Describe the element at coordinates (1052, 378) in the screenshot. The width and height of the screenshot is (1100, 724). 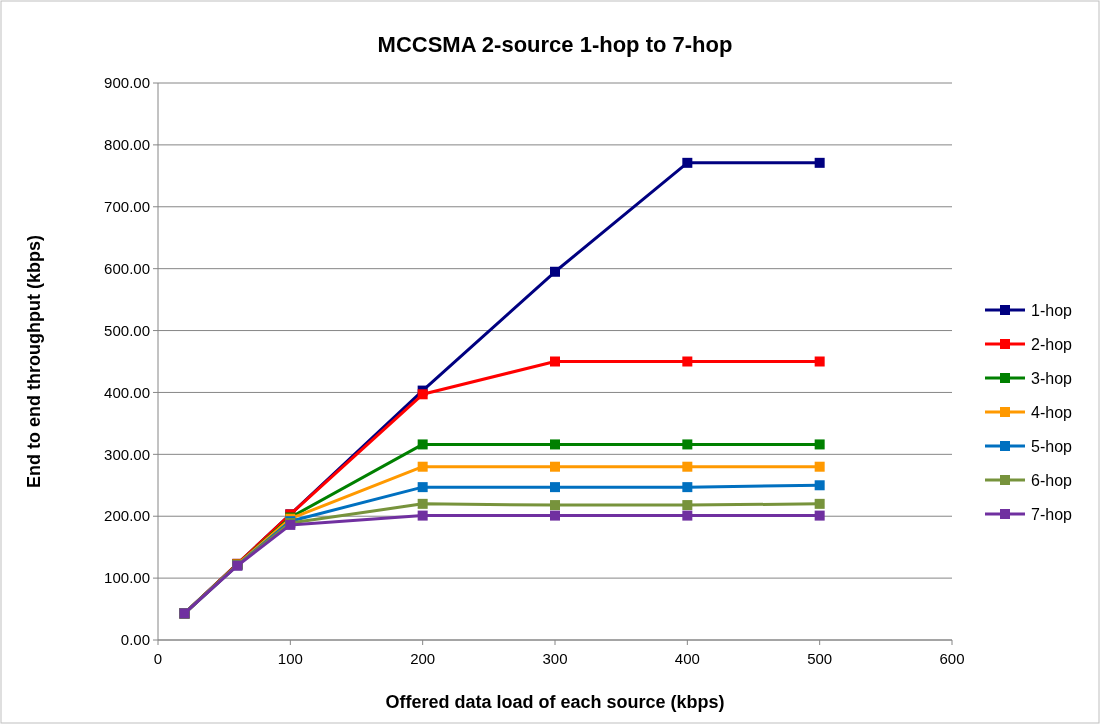
I see `legend-label: 3-hop` at that location.